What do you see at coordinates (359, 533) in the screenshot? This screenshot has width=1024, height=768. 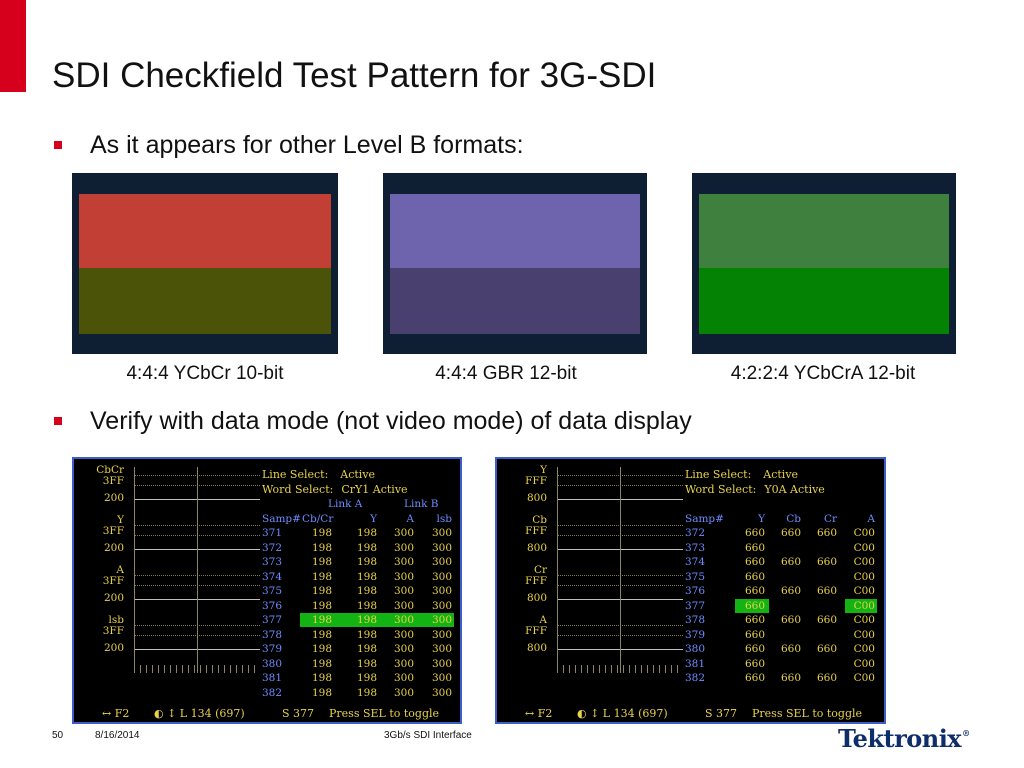 I see `table-row: 371 198 198 300 300` at bounding box center [359, 533].